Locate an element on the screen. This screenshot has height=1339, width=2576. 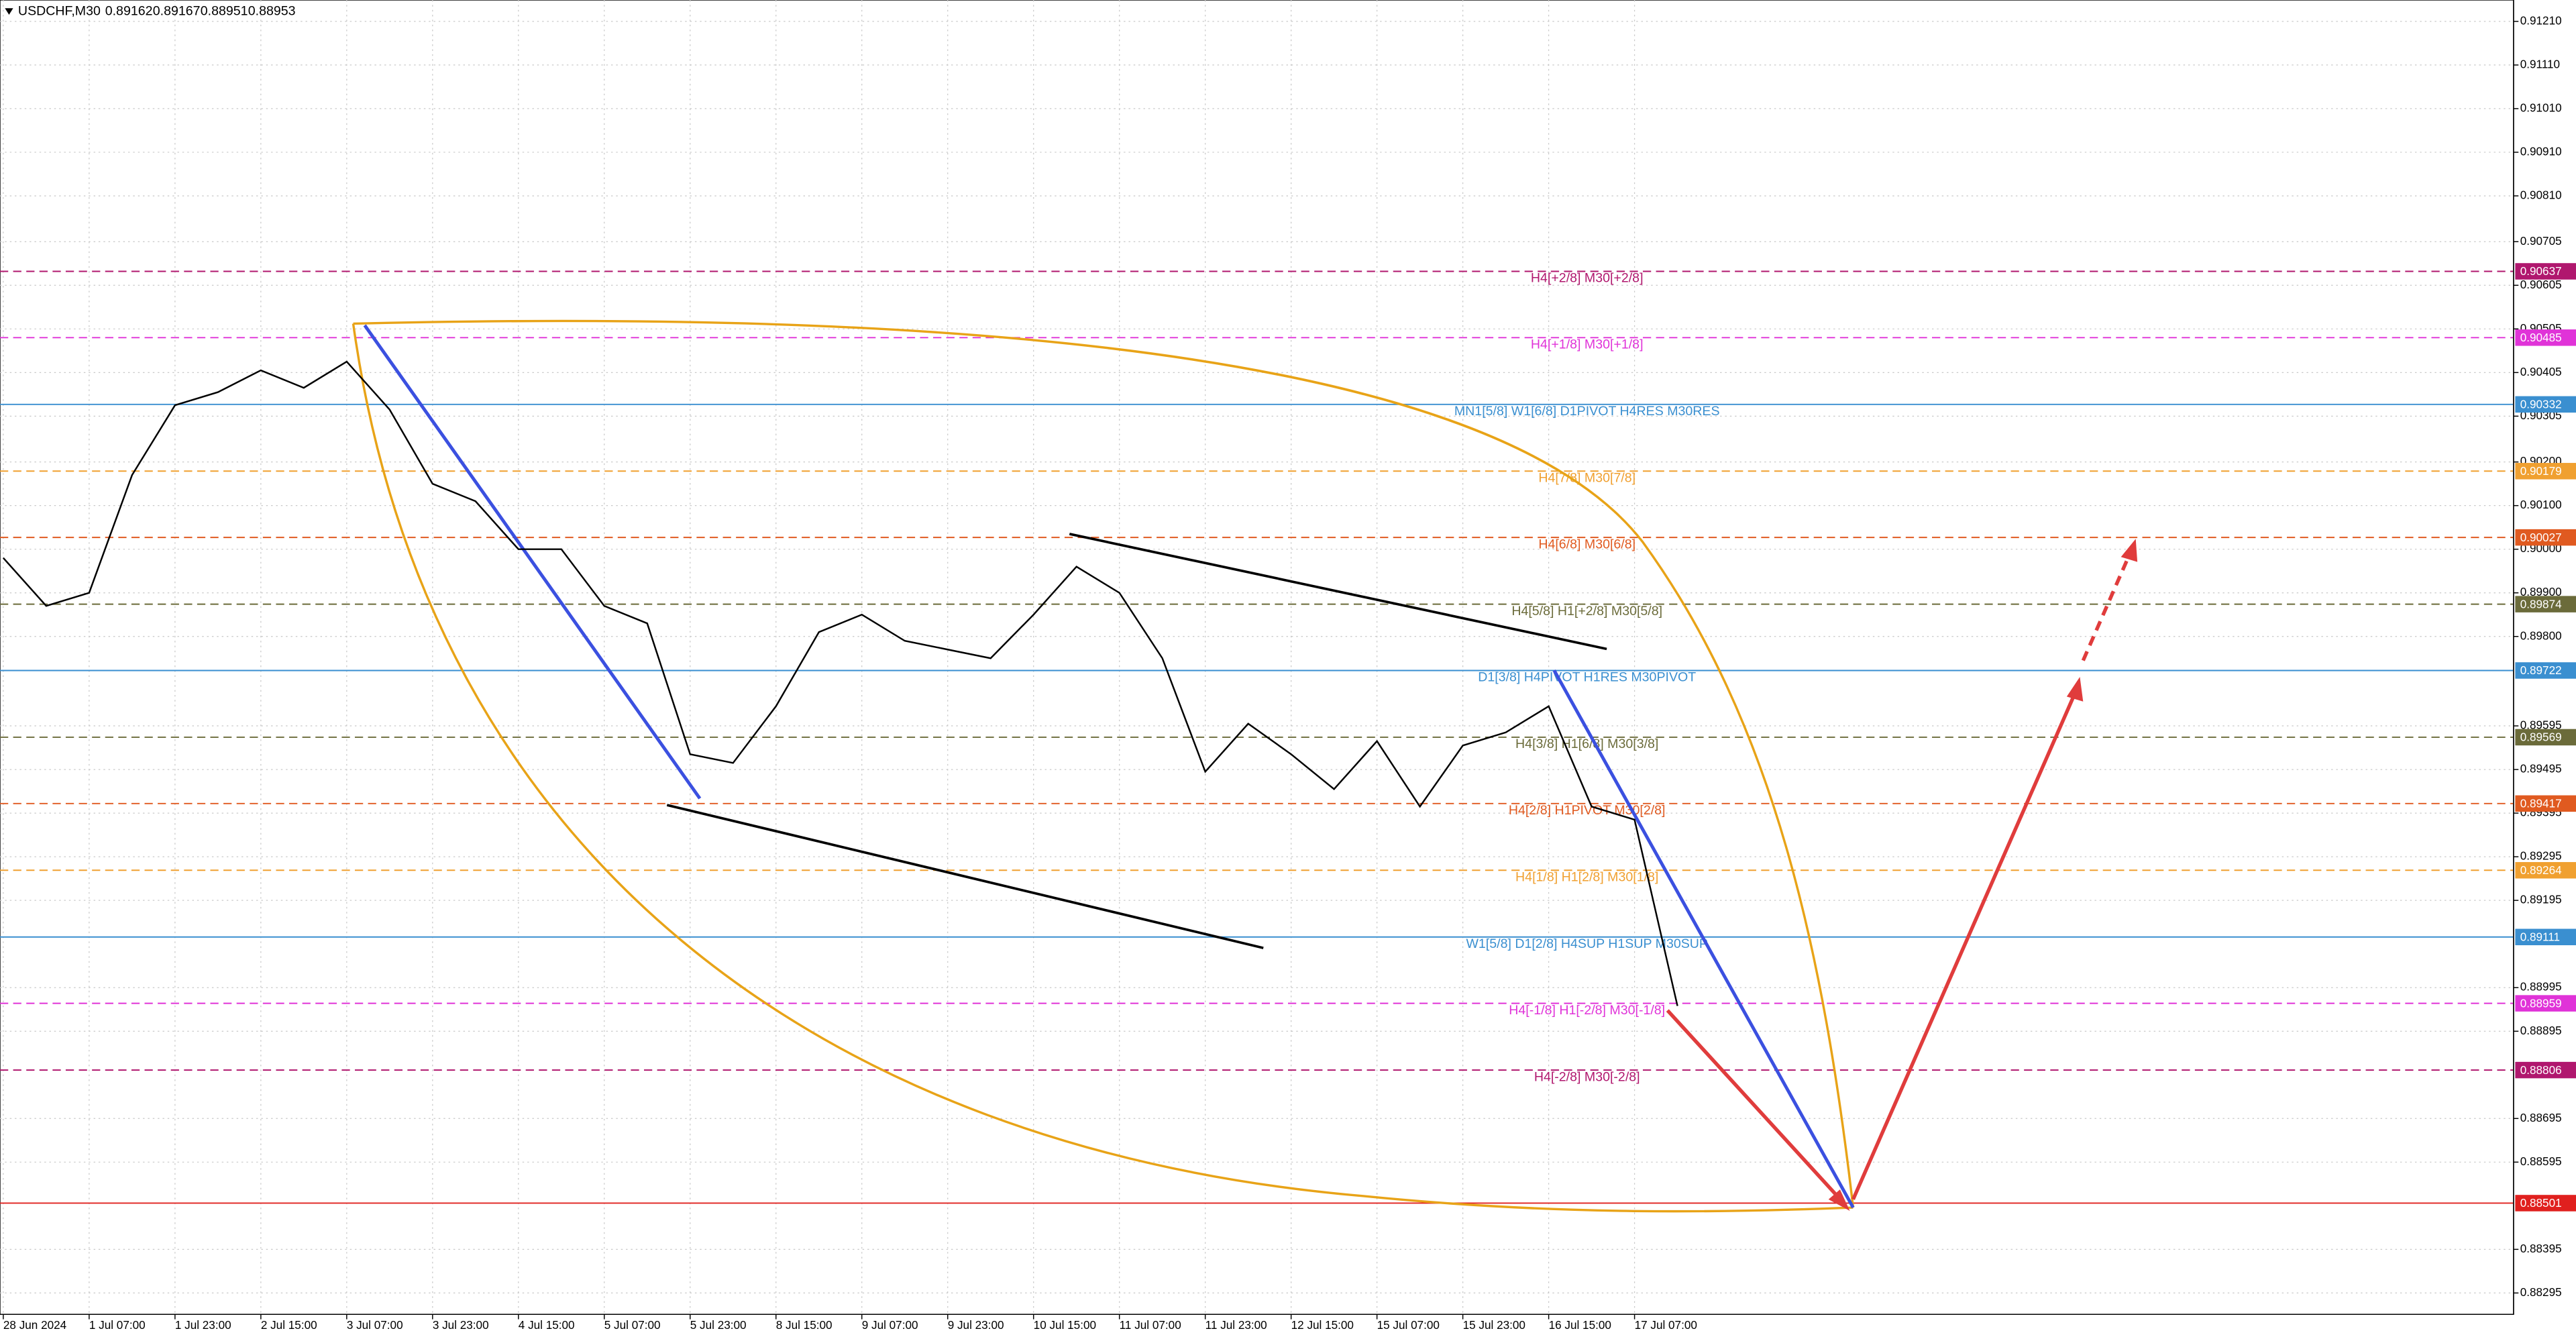
x-tick-label: 5 Jul 07:00 is located at coordinates (632, 1325).